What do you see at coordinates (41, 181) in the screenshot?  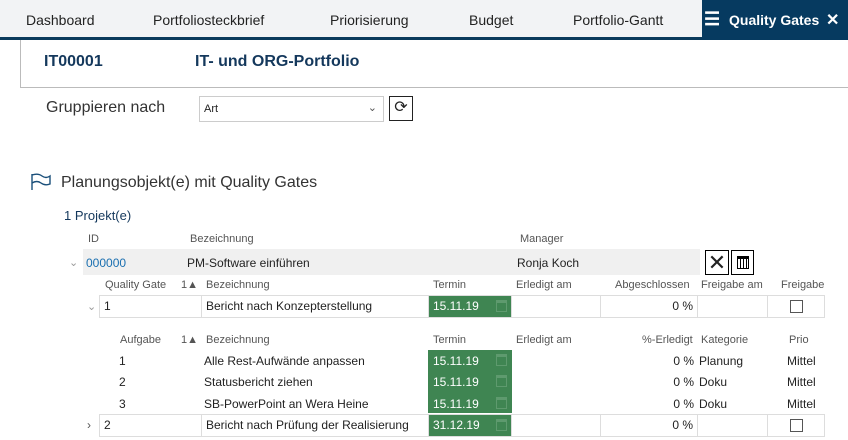 I see `flag-icon` at bounding box center [41, 181].